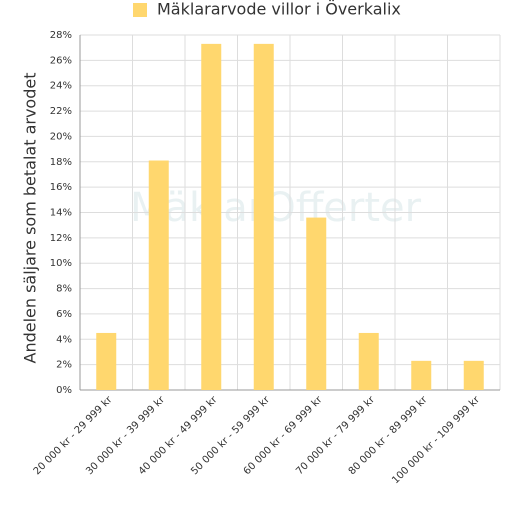 The height and width of the screenshot is (520, 520). What do you see at coordinates (64, 289) in the screenshot?
I see `y-tick-label: 8%` at bounding box center [64, 289].